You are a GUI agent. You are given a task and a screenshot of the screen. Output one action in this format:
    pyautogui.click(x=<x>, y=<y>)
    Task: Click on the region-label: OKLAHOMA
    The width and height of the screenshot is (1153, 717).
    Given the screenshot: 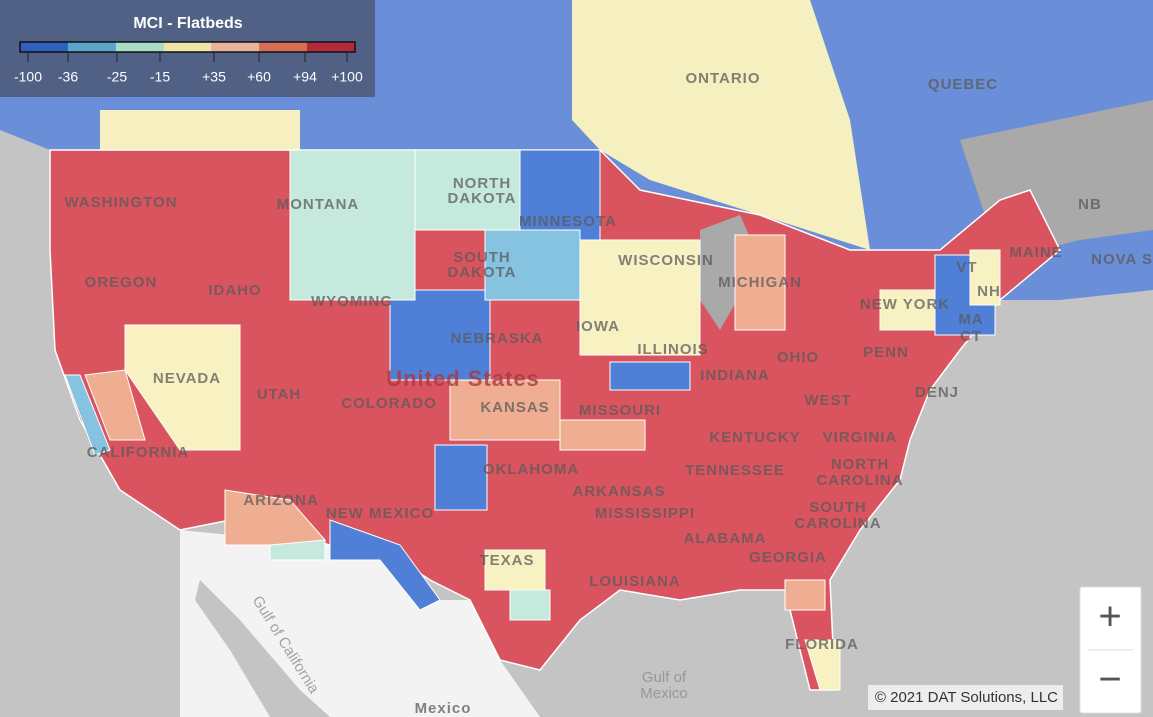 What is the action you would take?
    pyautogui.click(x=531, y=469)
    